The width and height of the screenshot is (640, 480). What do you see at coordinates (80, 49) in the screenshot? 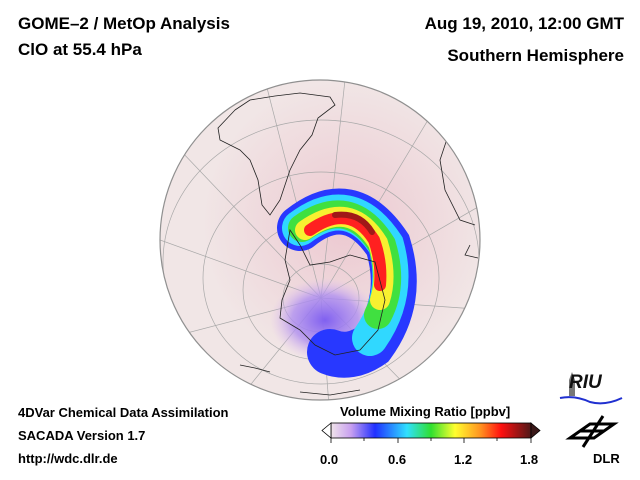
I see `title-species-level: ClO at 55.4 hPa` at bounding box center [80, 49].